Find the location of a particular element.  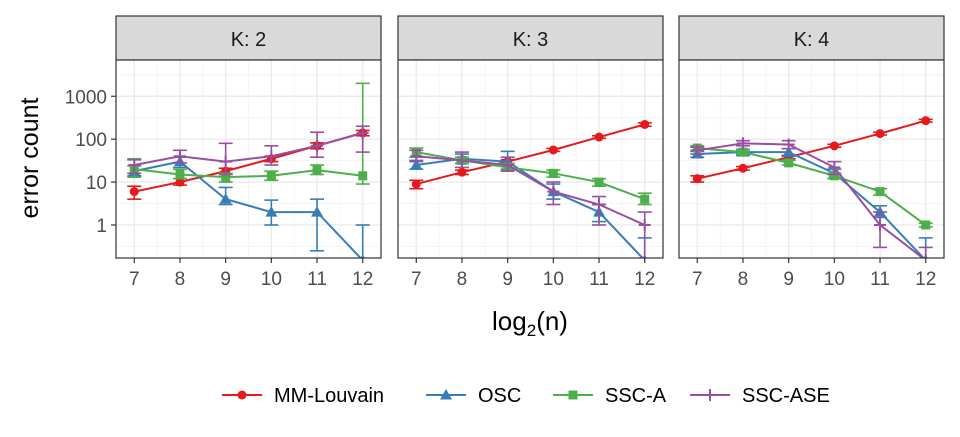

legend-item-ssc-ase: SSC-ASE is located at coordinates (760, 396).